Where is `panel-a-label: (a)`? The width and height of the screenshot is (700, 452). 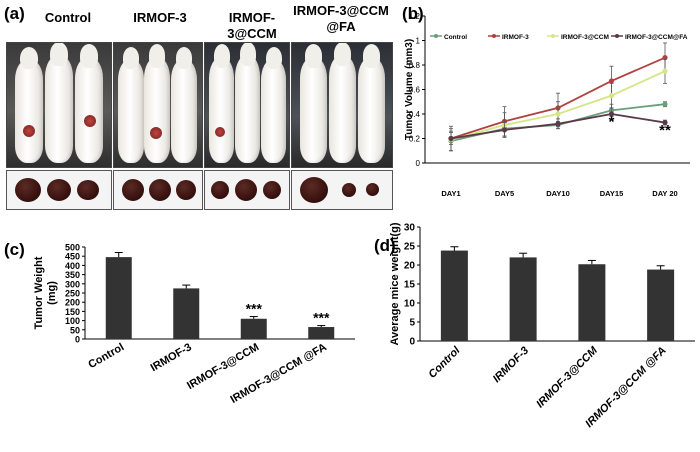
panel-a-label: (a) is located at coordinates (14, 13).